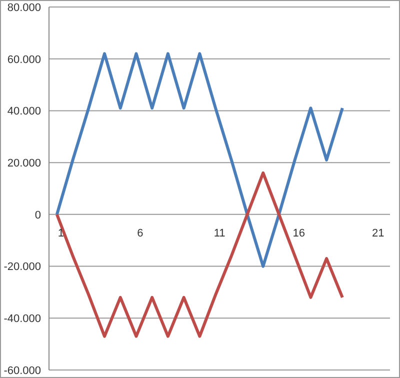 This screenshot has width=400, height=378. Describe the element at coordinates (22, 370) in the screenshot. I see `y-tick-label: -60.000` at that location.